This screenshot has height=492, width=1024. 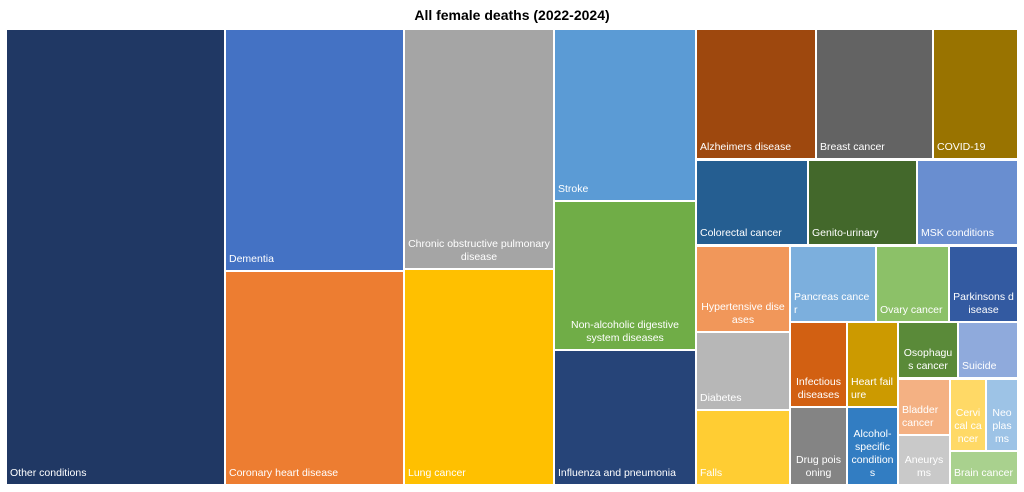 I want to click on treemap-cell-drug-poisoning: Drug poisoning, so click(x=818, y=446).